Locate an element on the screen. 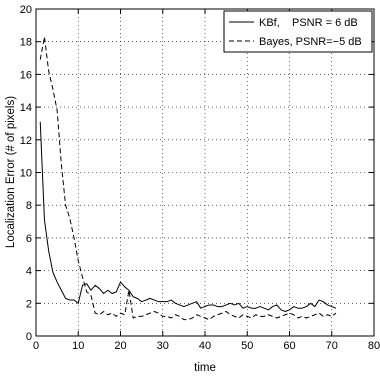 The width and height of the screenshot is (380, 376). x-tick-label: 40 is located at coordinates (205, 346).